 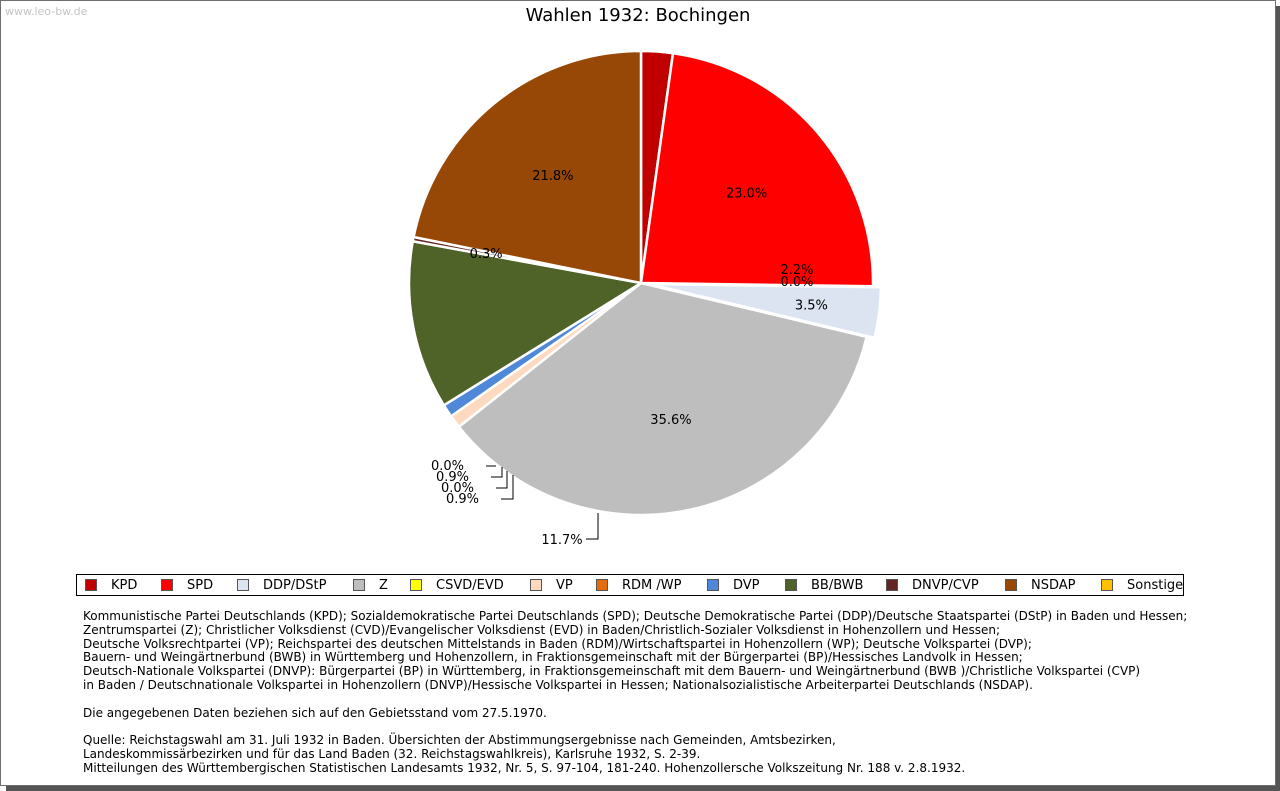 What do you see at coordinates (462, 499) in the screenshot?
I see `label-dvp: 0.9%` at bounding box center [462, 499].